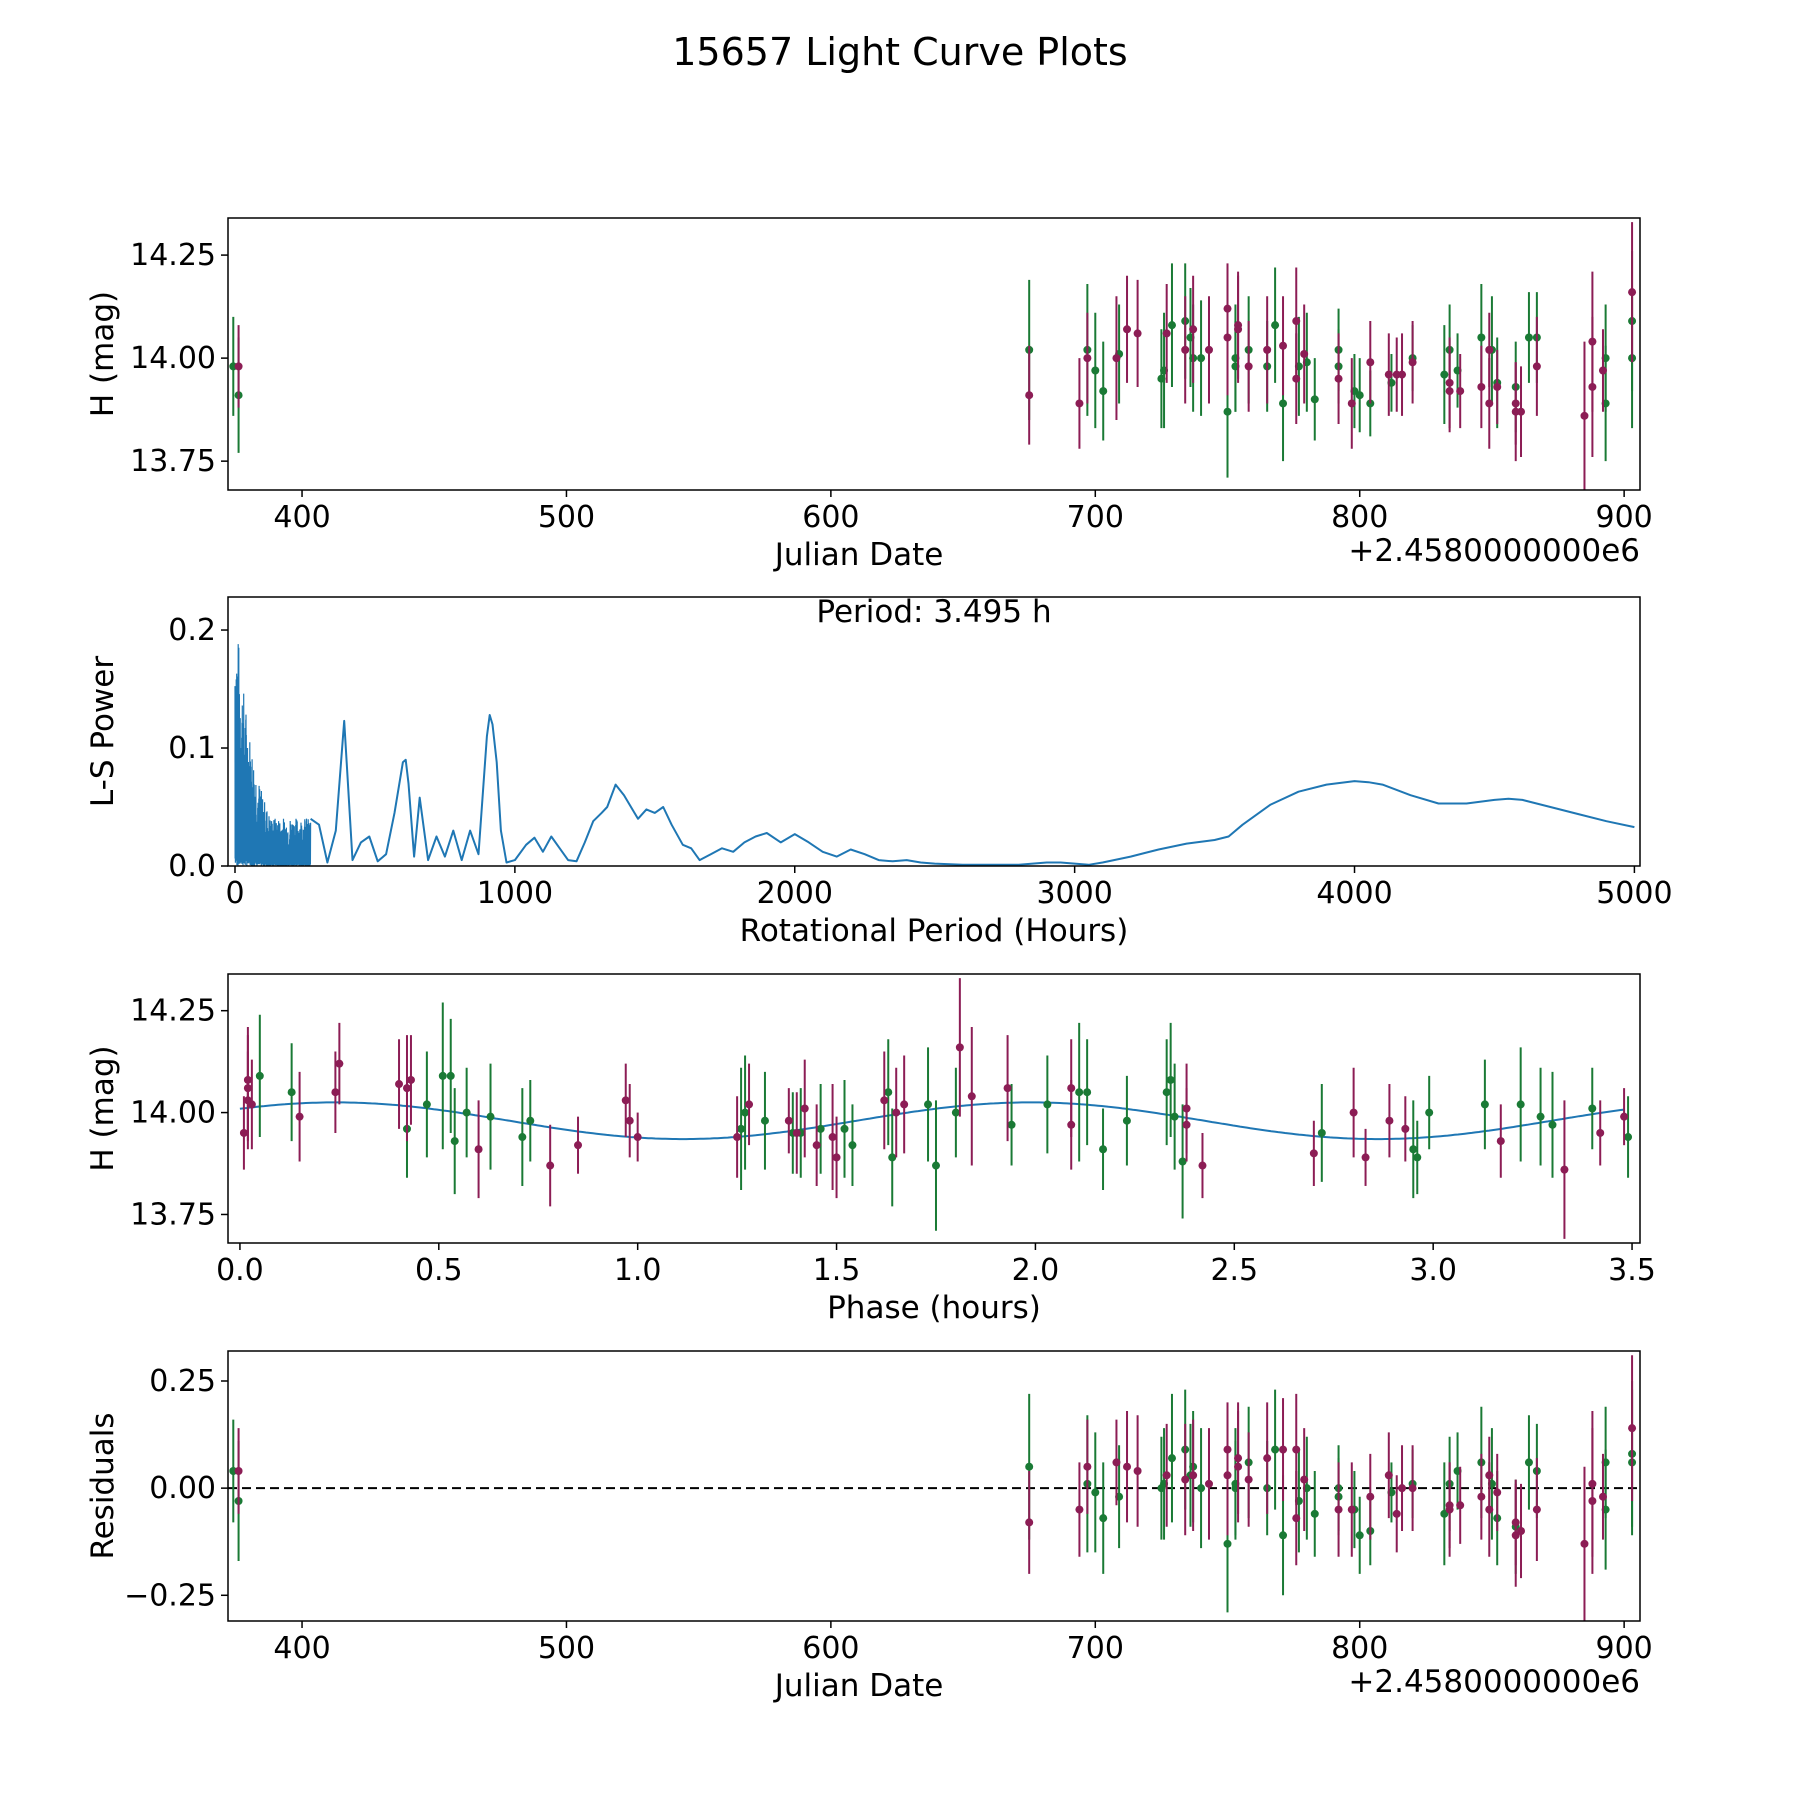 The image size is (1800, 1800). Describe the element at coordinates (234, 893) in the screenshot. I see `x-tick-label: 0` at that location.